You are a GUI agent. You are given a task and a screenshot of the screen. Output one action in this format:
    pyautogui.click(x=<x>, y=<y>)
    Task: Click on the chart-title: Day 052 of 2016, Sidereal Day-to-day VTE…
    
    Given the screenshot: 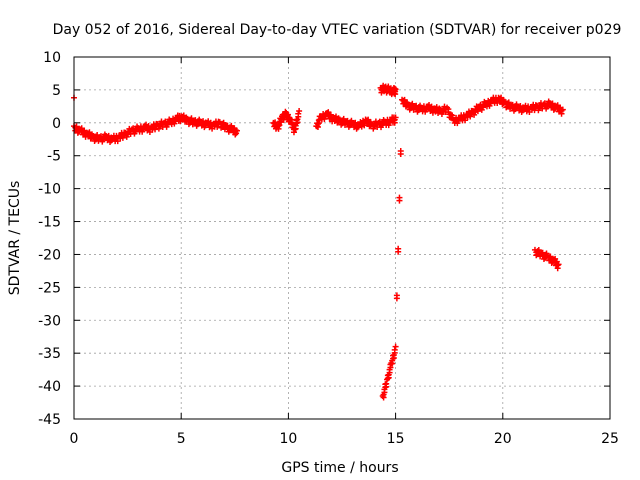 What is the action you would take?
    pyautogui.click(x=337, y=30)
    